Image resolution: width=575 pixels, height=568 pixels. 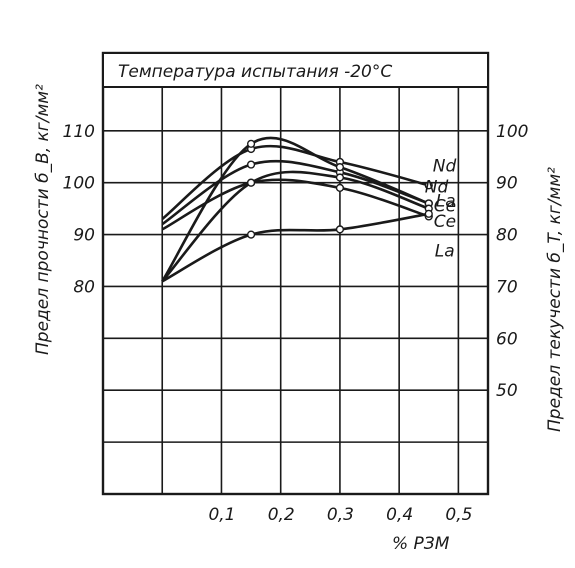 I want to click on y-right-tick-label: 100, so click(x=512, y=132).